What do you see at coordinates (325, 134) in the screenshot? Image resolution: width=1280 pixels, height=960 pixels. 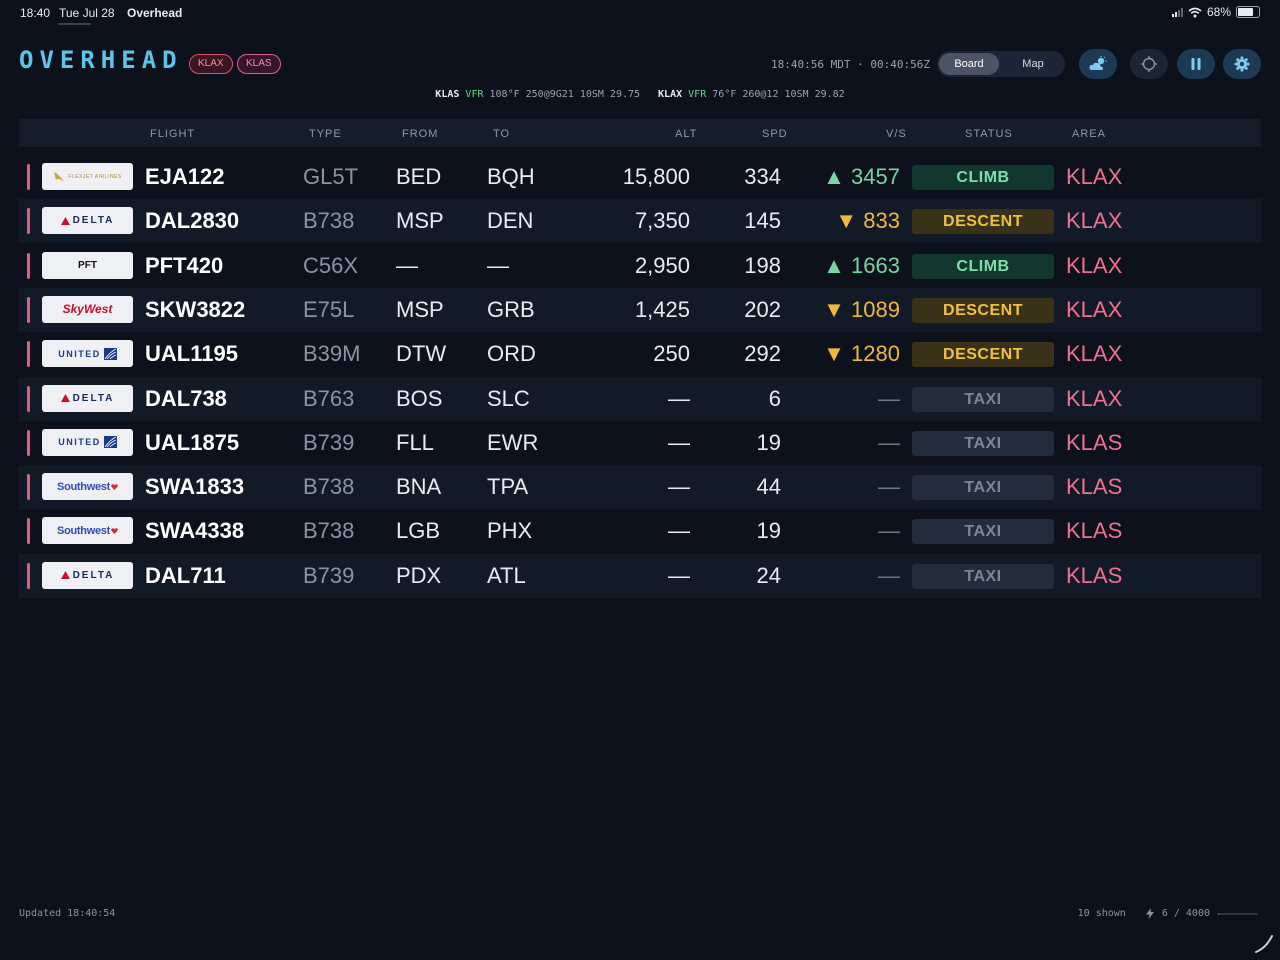 I see `column-header-type: TYPE` at bounding box center [325, 134].